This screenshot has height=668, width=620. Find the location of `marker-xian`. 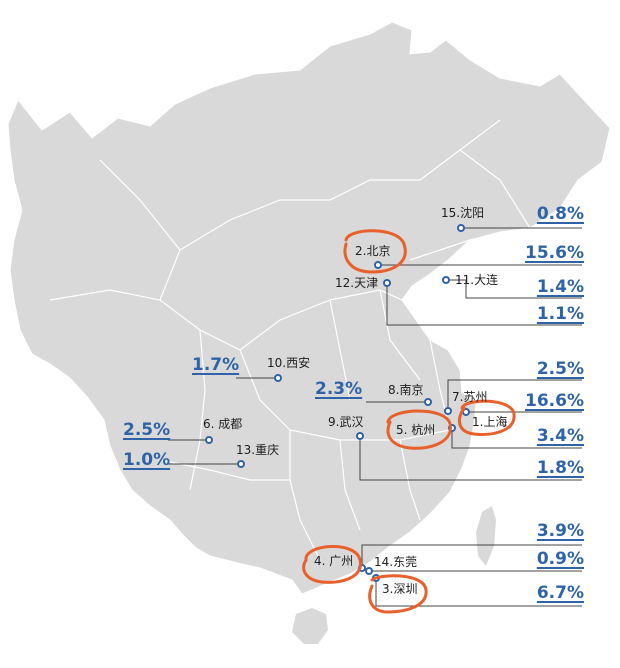

marker-xian is located at coordinates (278, 378).